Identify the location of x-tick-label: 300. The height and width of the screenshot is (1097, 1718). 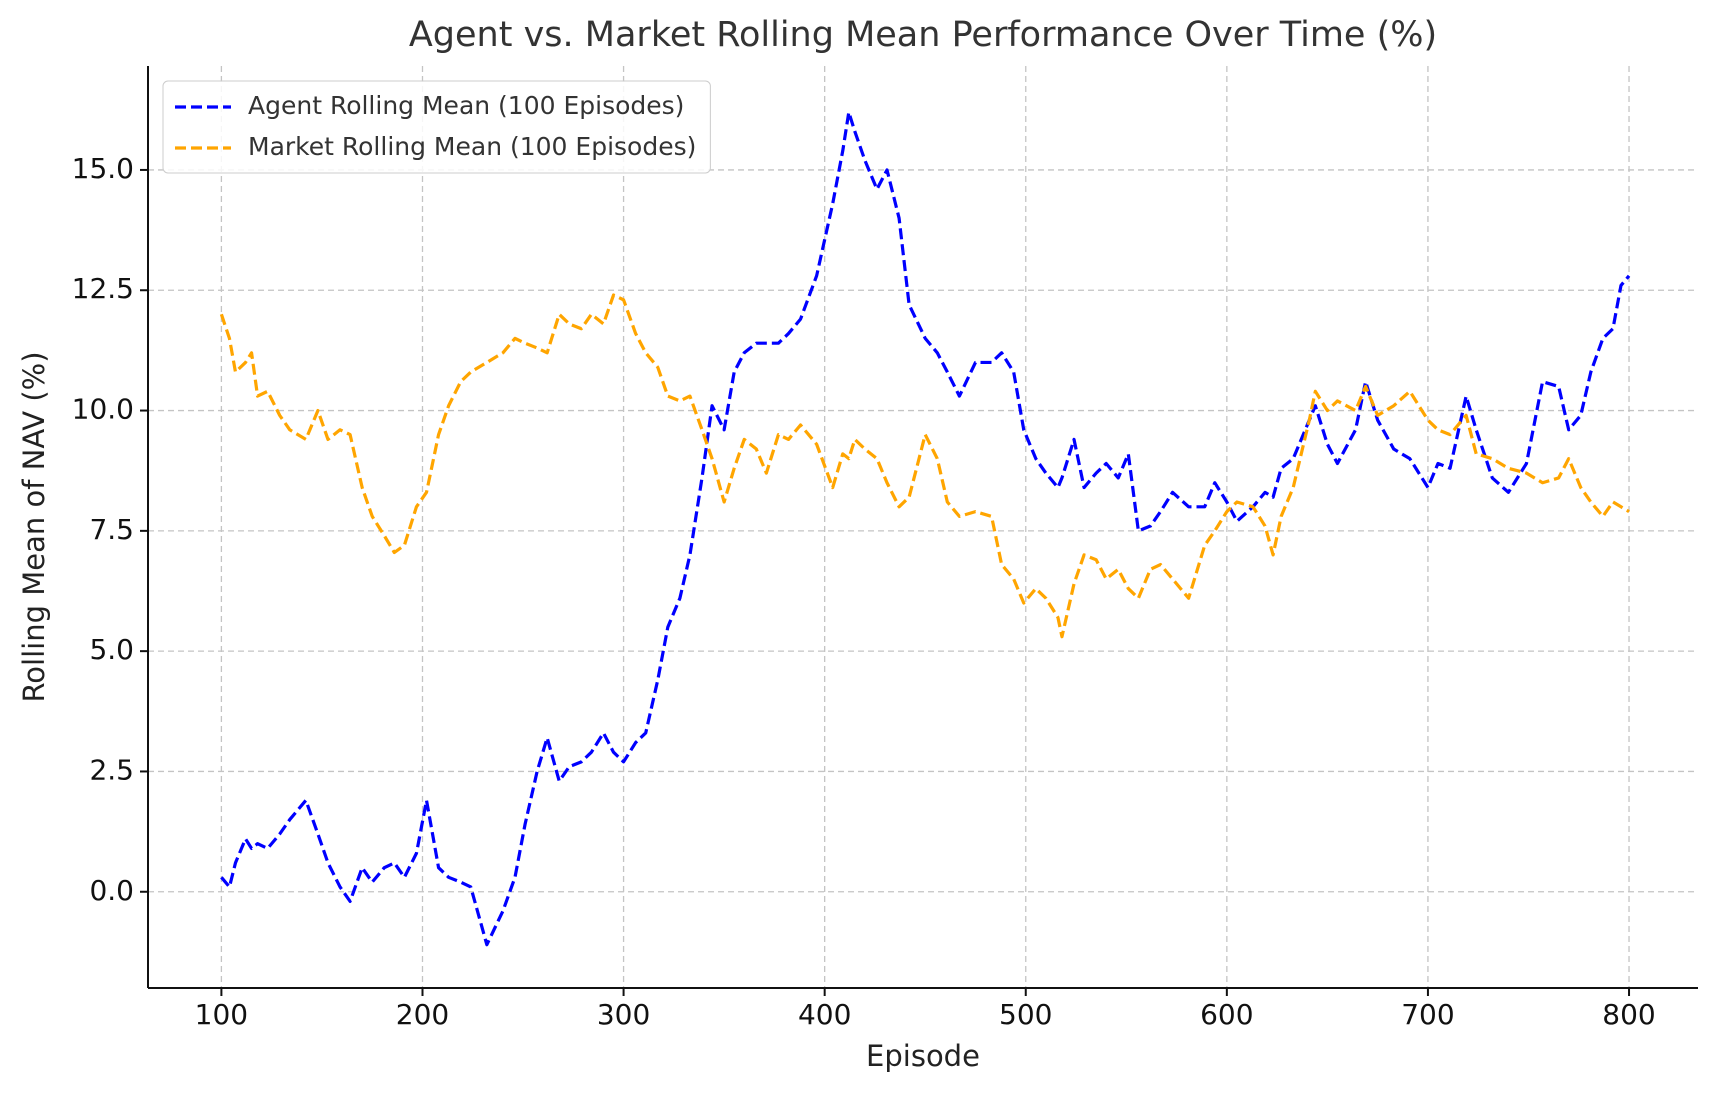
(623, 1014).